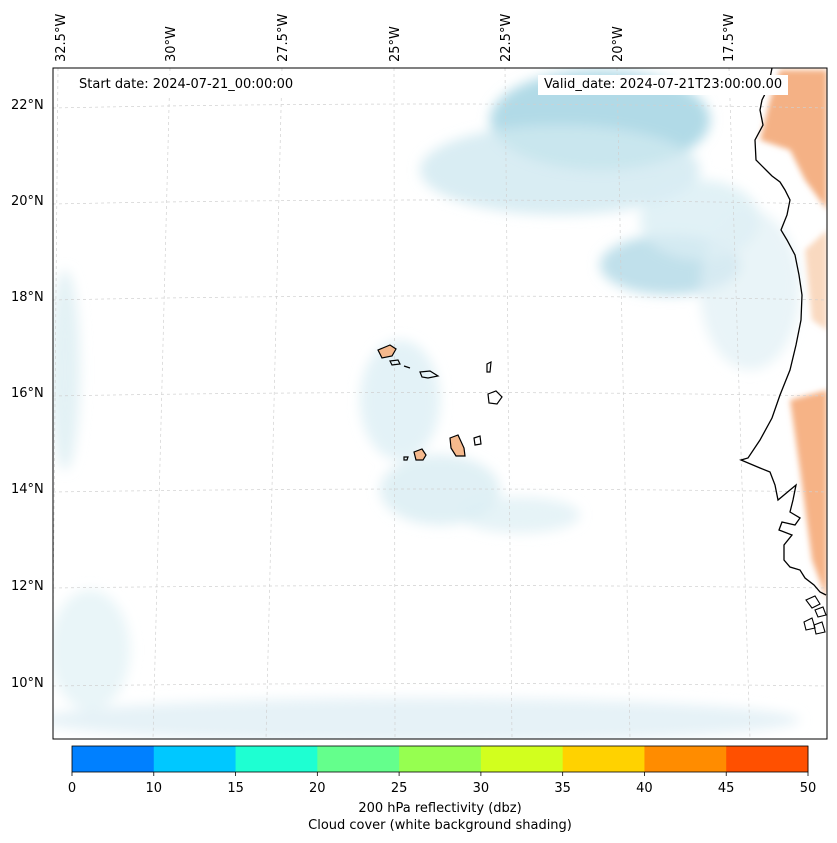 Image resolution: width=837 pixels, height=843 pixels. Describe the element at coordinates (663, 85) in the screenshot. I see `valid-date-label: Valid_date: 2024-07-21T23:00:00.00` at that location.